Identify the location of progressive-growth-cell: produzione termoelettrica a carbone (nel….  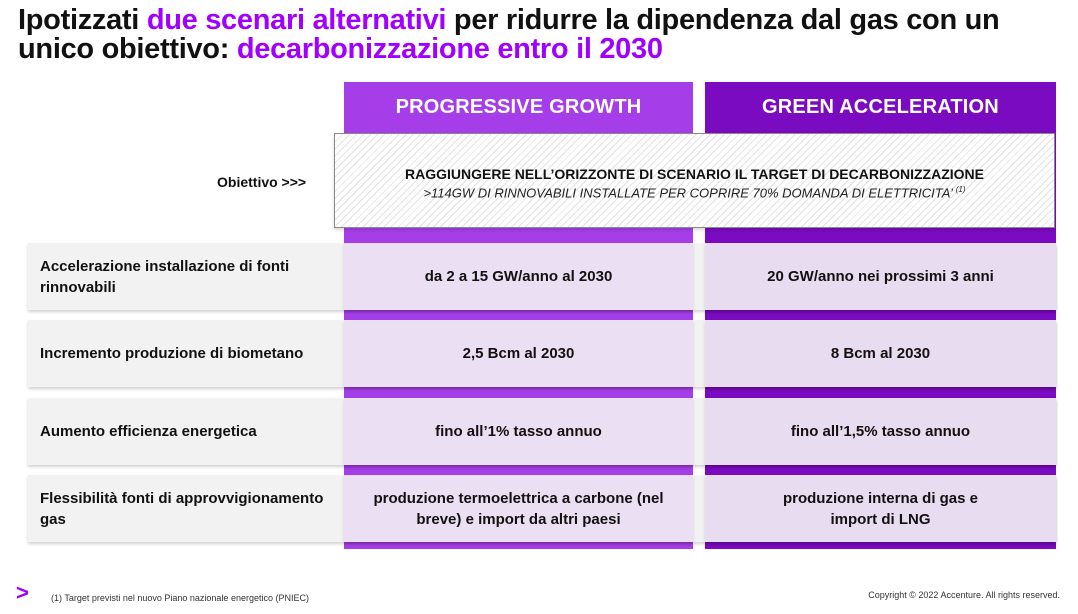
(518, 508).